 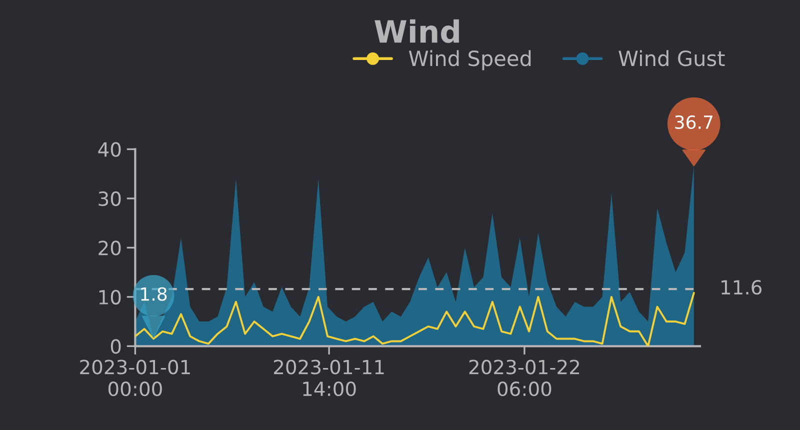 What do you see at coordinates (110, 297) in the screenshot?
I see `y-tick-label: 10` at bounding box center [110, 297].